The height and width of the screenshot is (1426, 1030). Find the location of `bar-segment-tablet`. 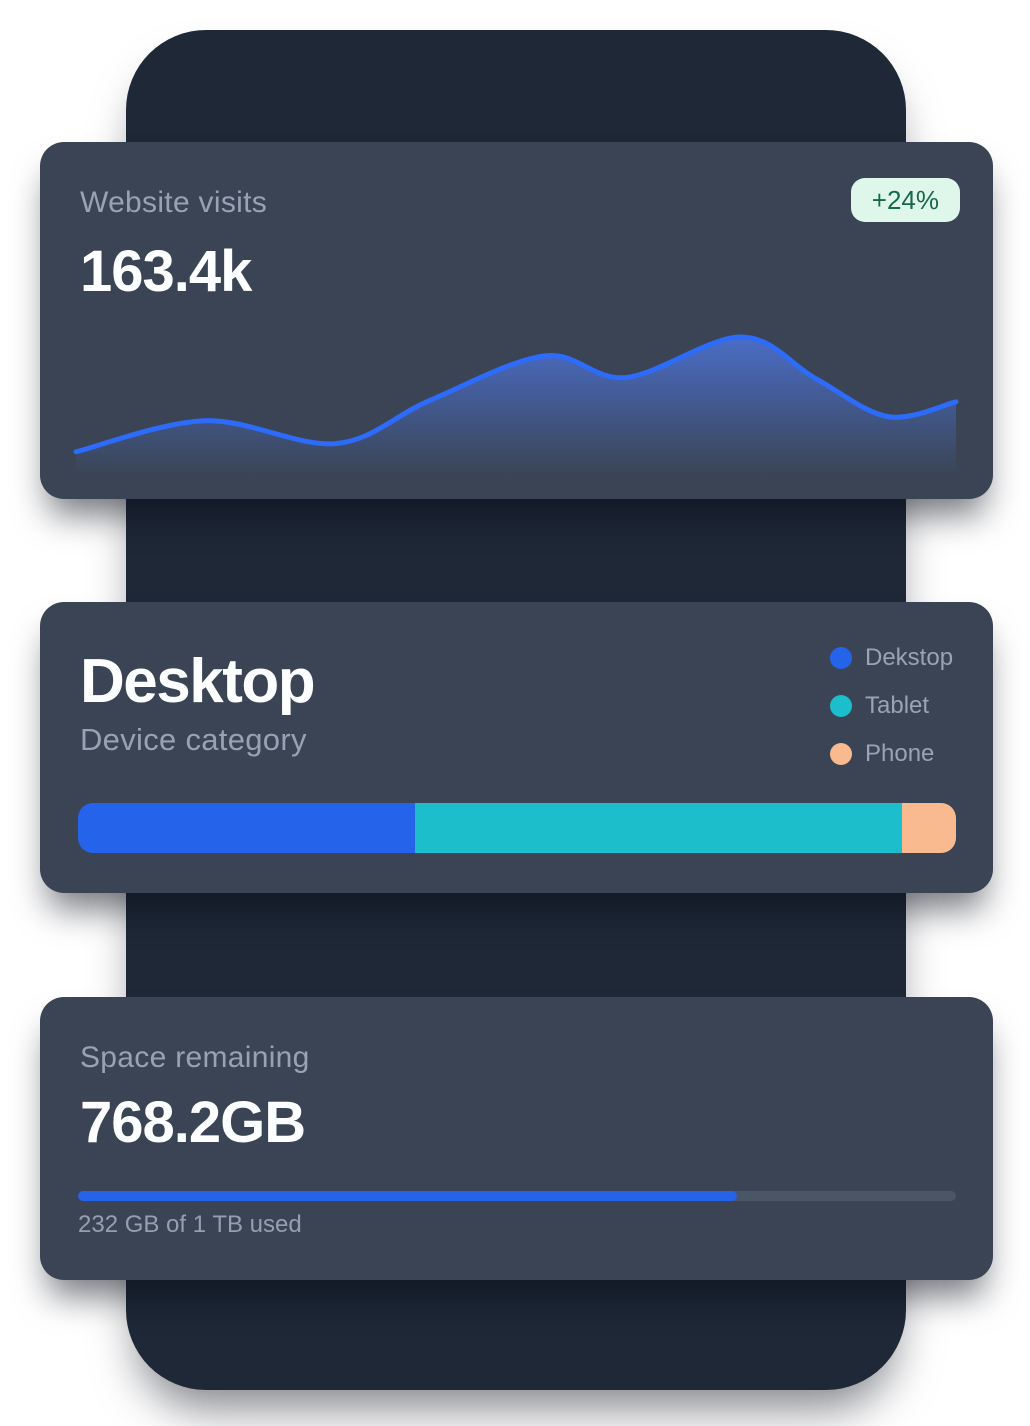

bar-segment-tablet is located at coordinates (659, 828).